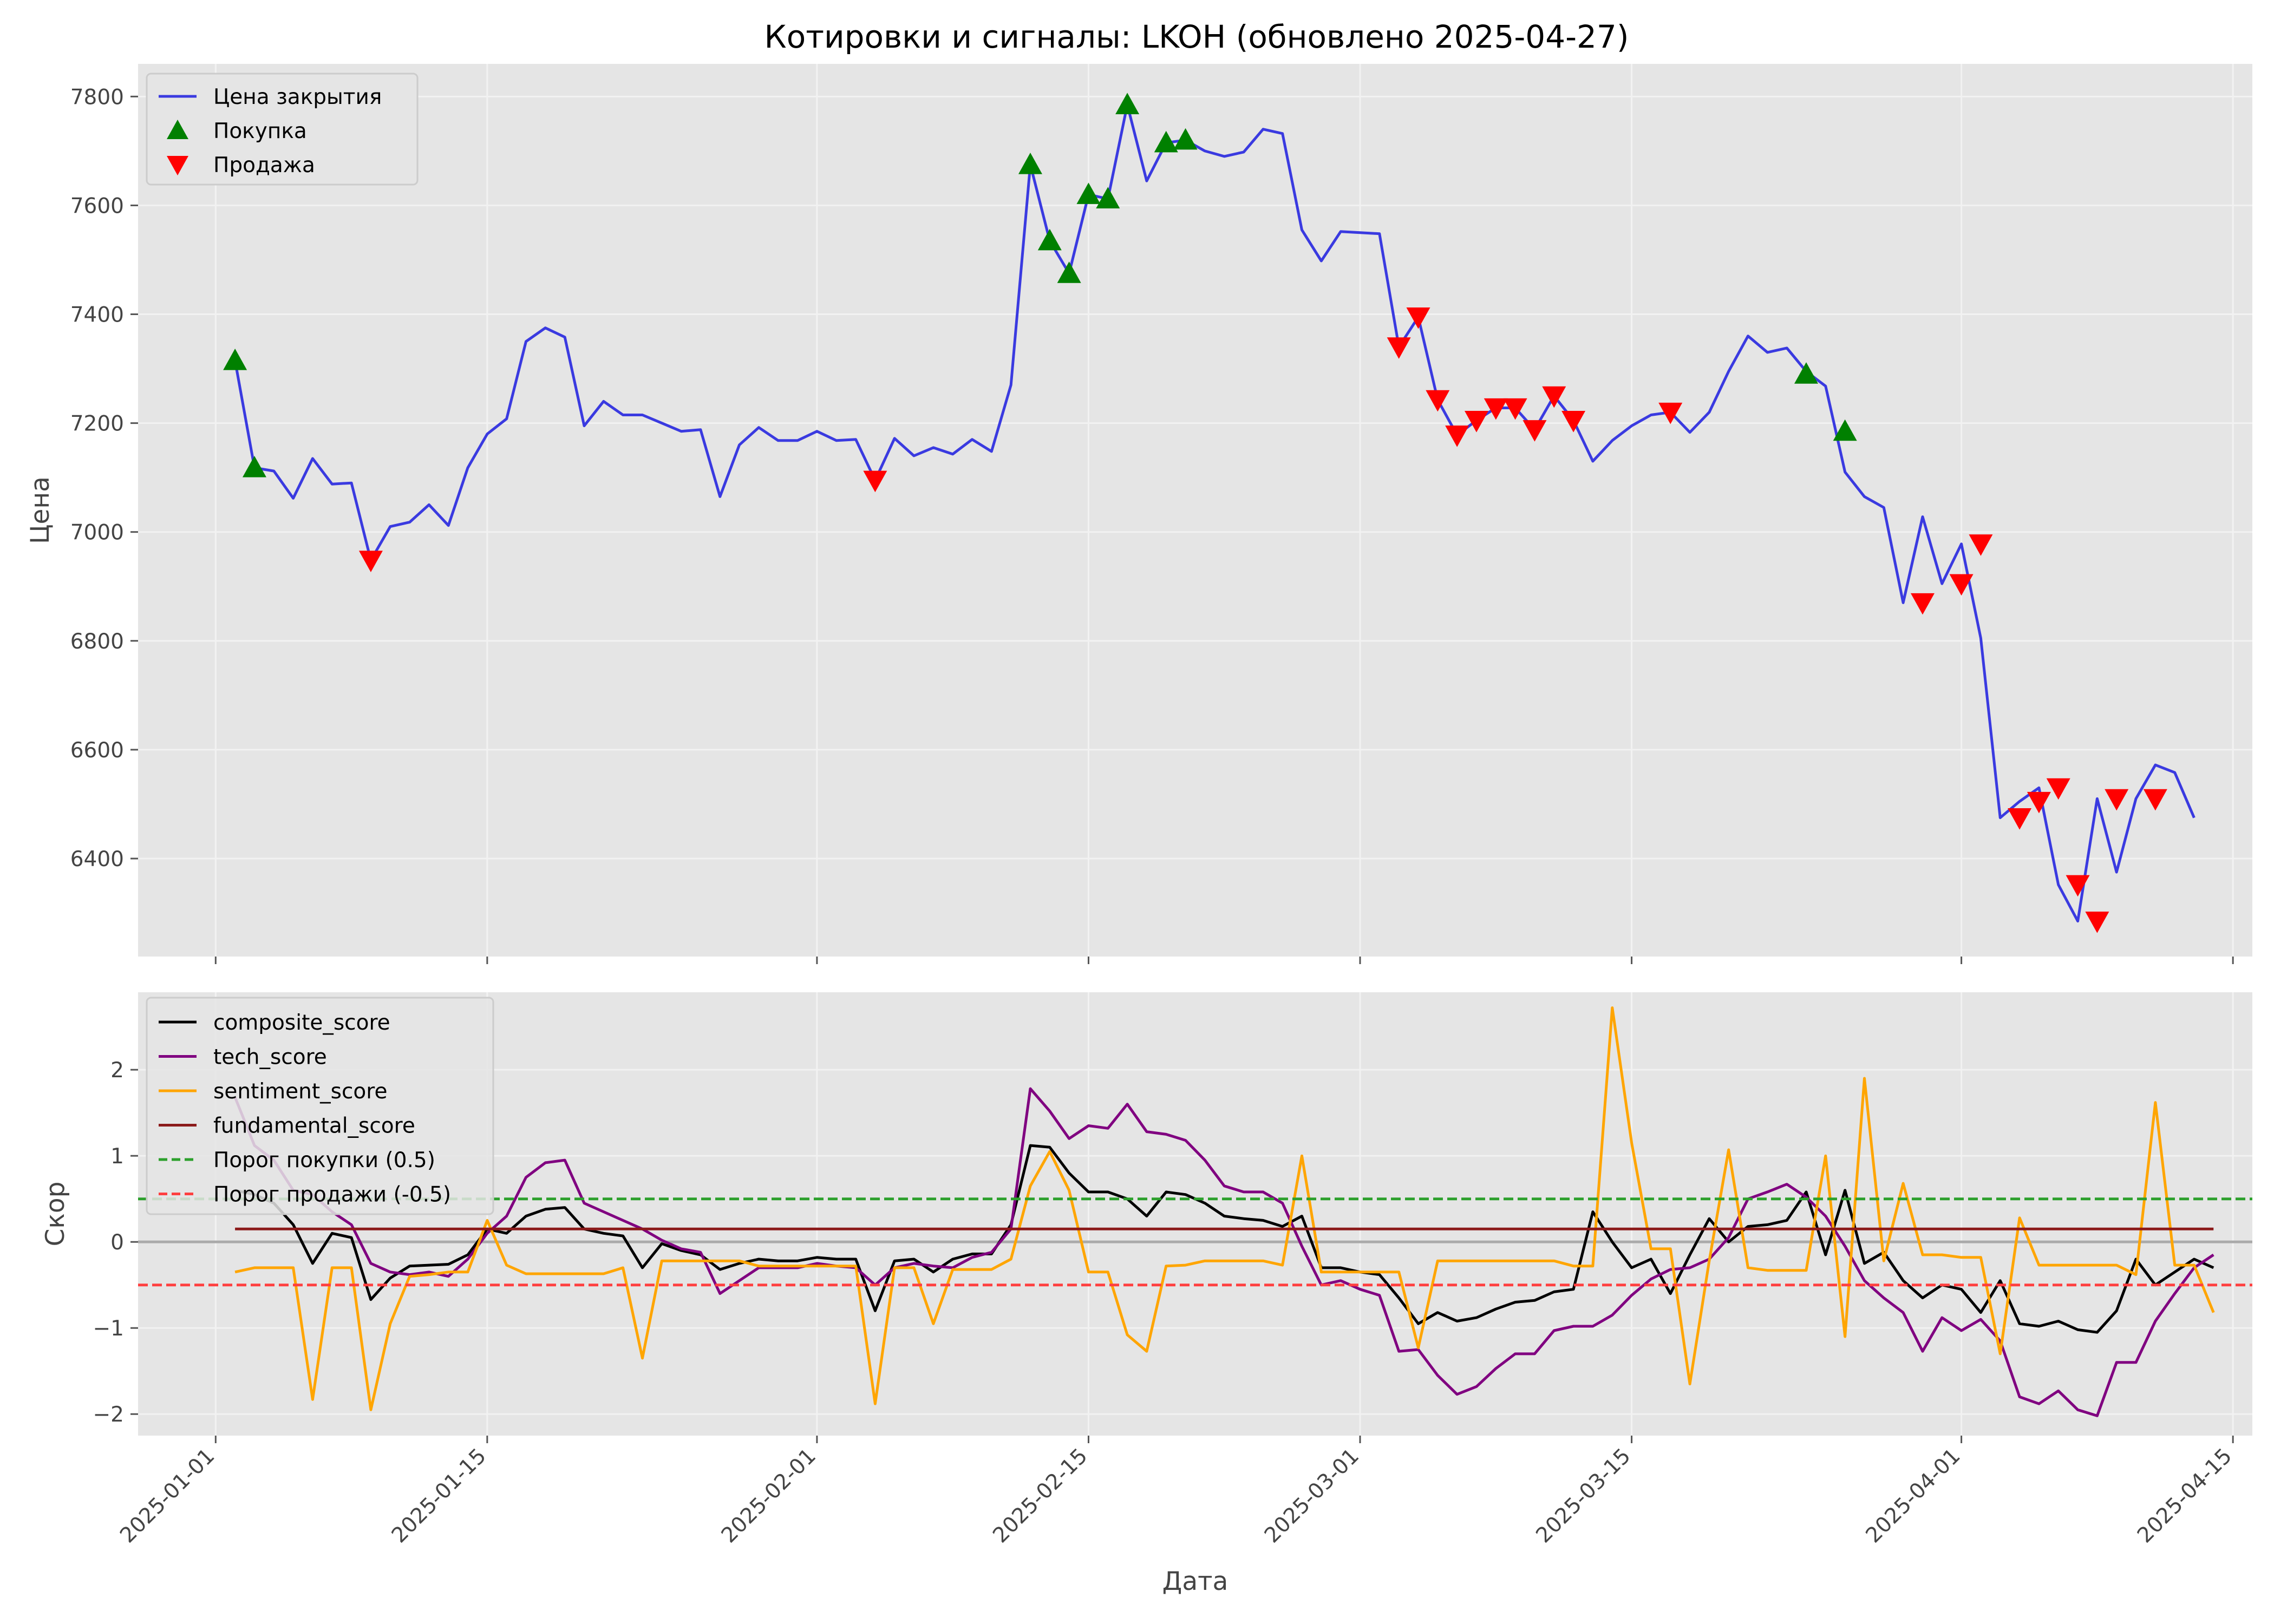 The image size is (2274, 1624). What do you see at coordinates (264, 165) in the screenshot?
I see `legend-label: Продажа` at bounding box center [264, 165].